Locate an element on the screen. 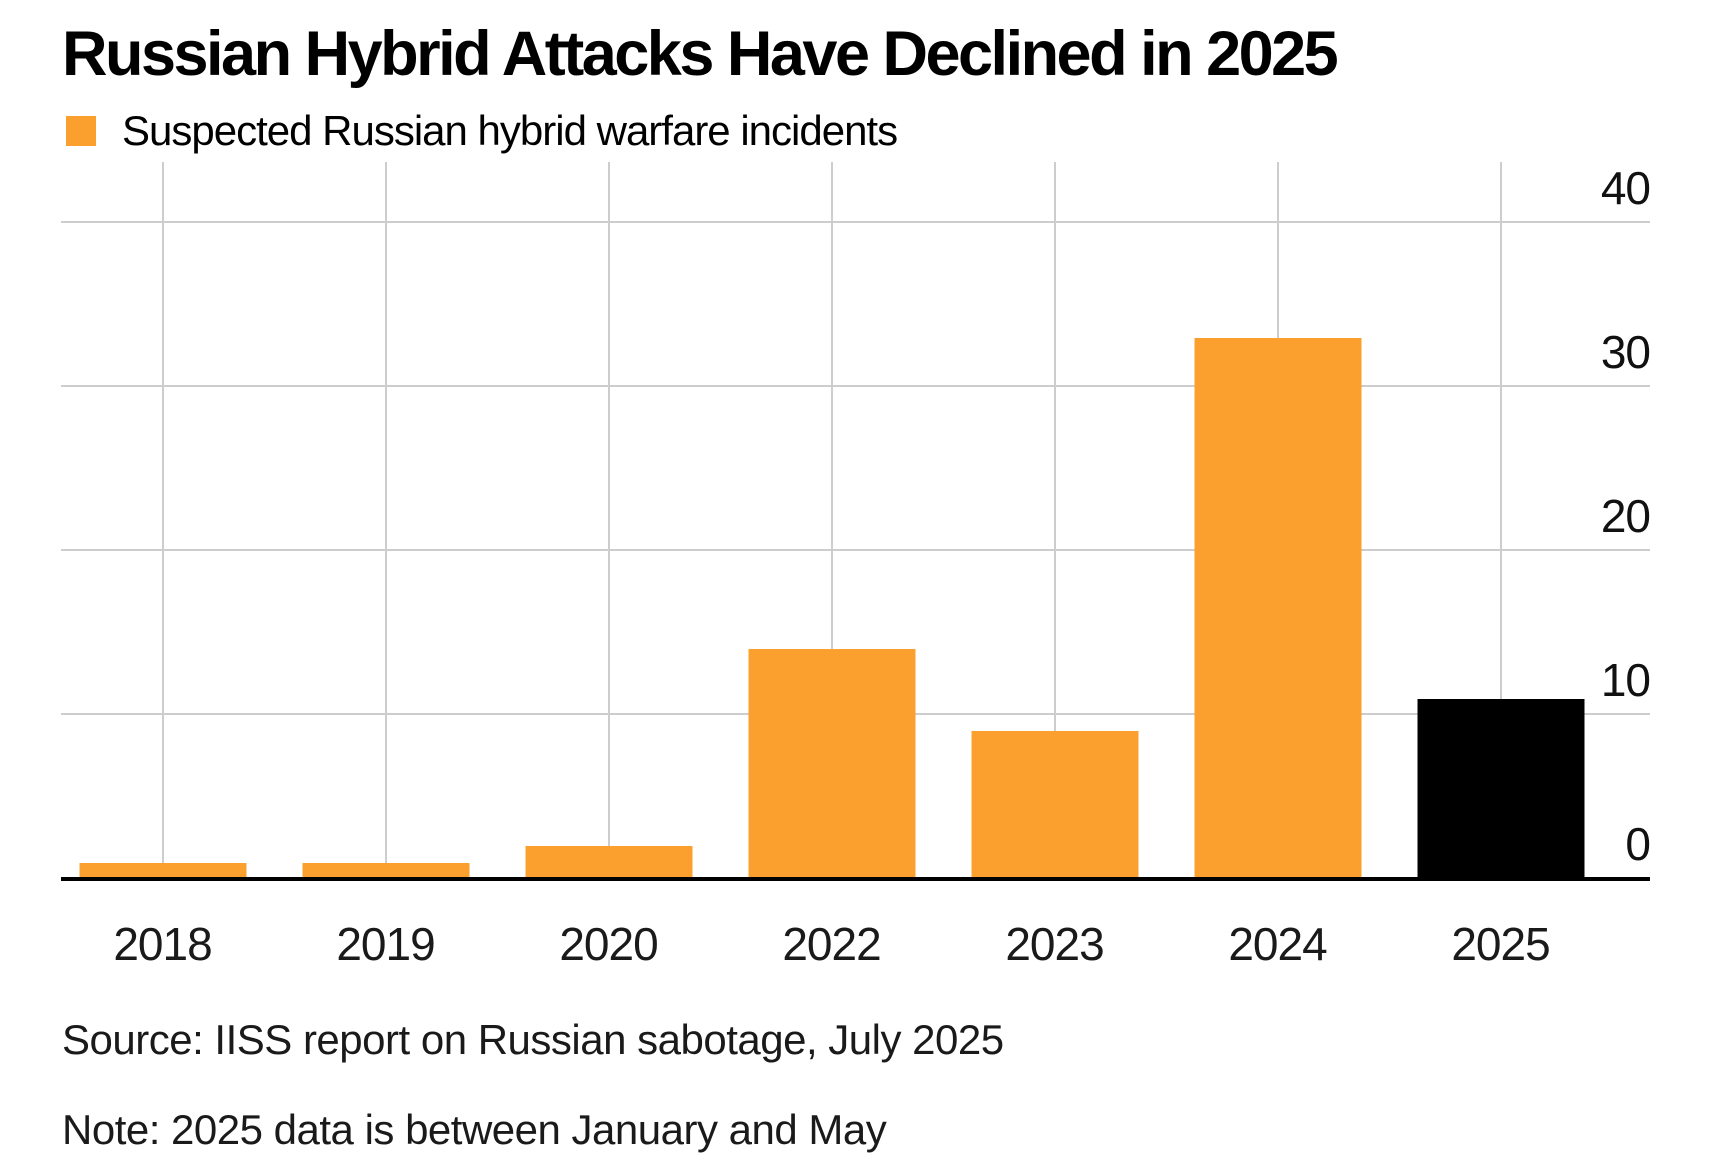  bar-slot-2024: 2024 is located at coordinates (1277, 564).